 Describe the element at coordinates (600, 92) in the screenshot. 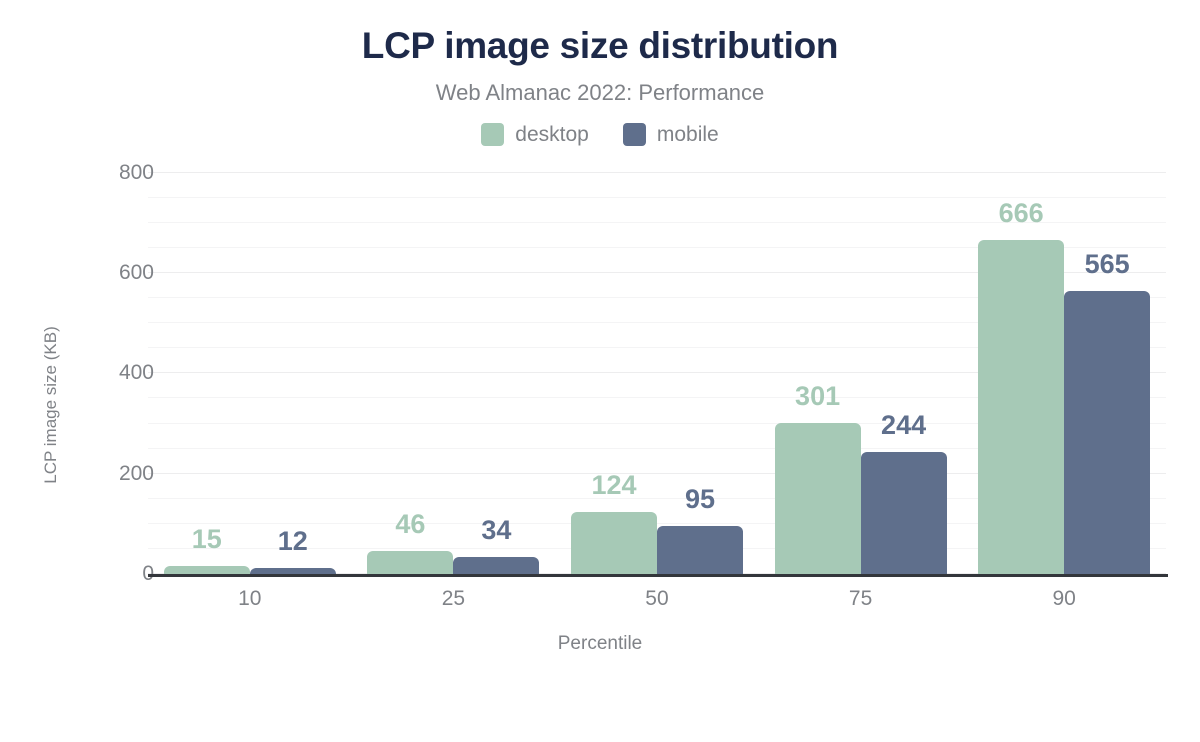

I see `chart-subtitle: Web Almanac 2022: Performance` at that location.